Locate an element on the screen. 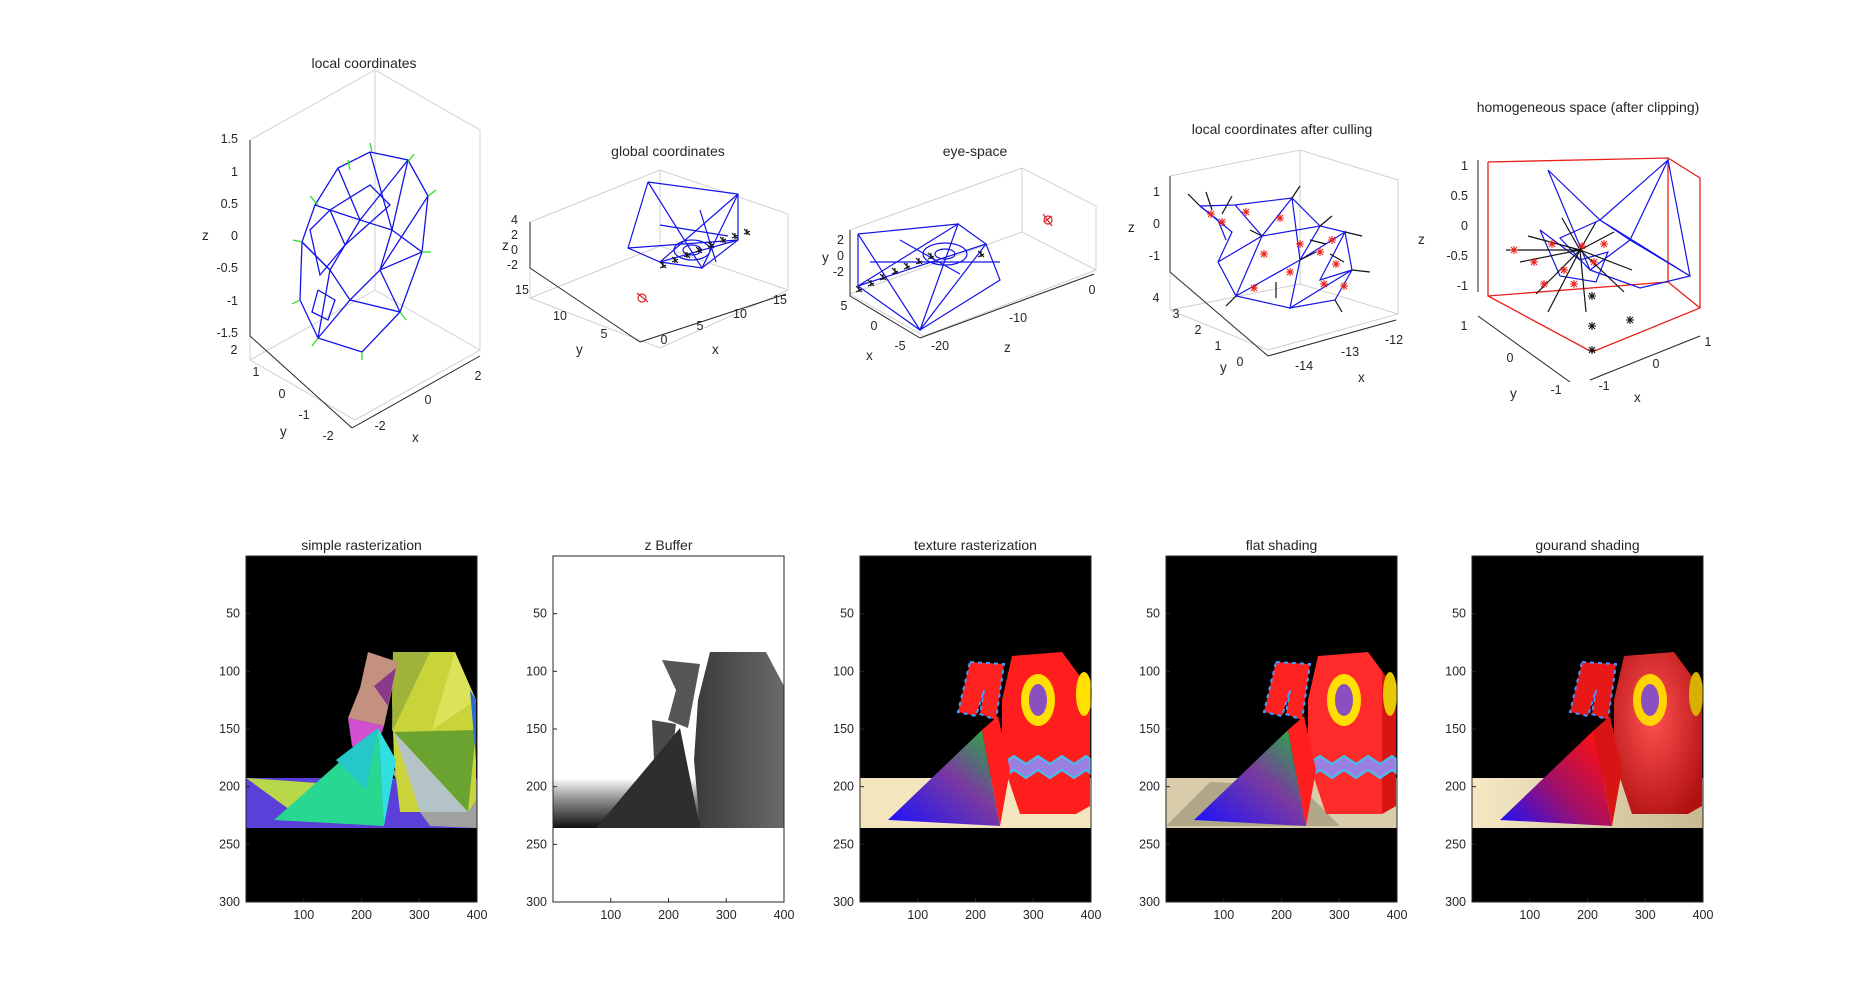 This screenshot has height=1002, width=1858. title-homogeneous: homogeneous space (after clipping) is located at coordinates (1588, 107).